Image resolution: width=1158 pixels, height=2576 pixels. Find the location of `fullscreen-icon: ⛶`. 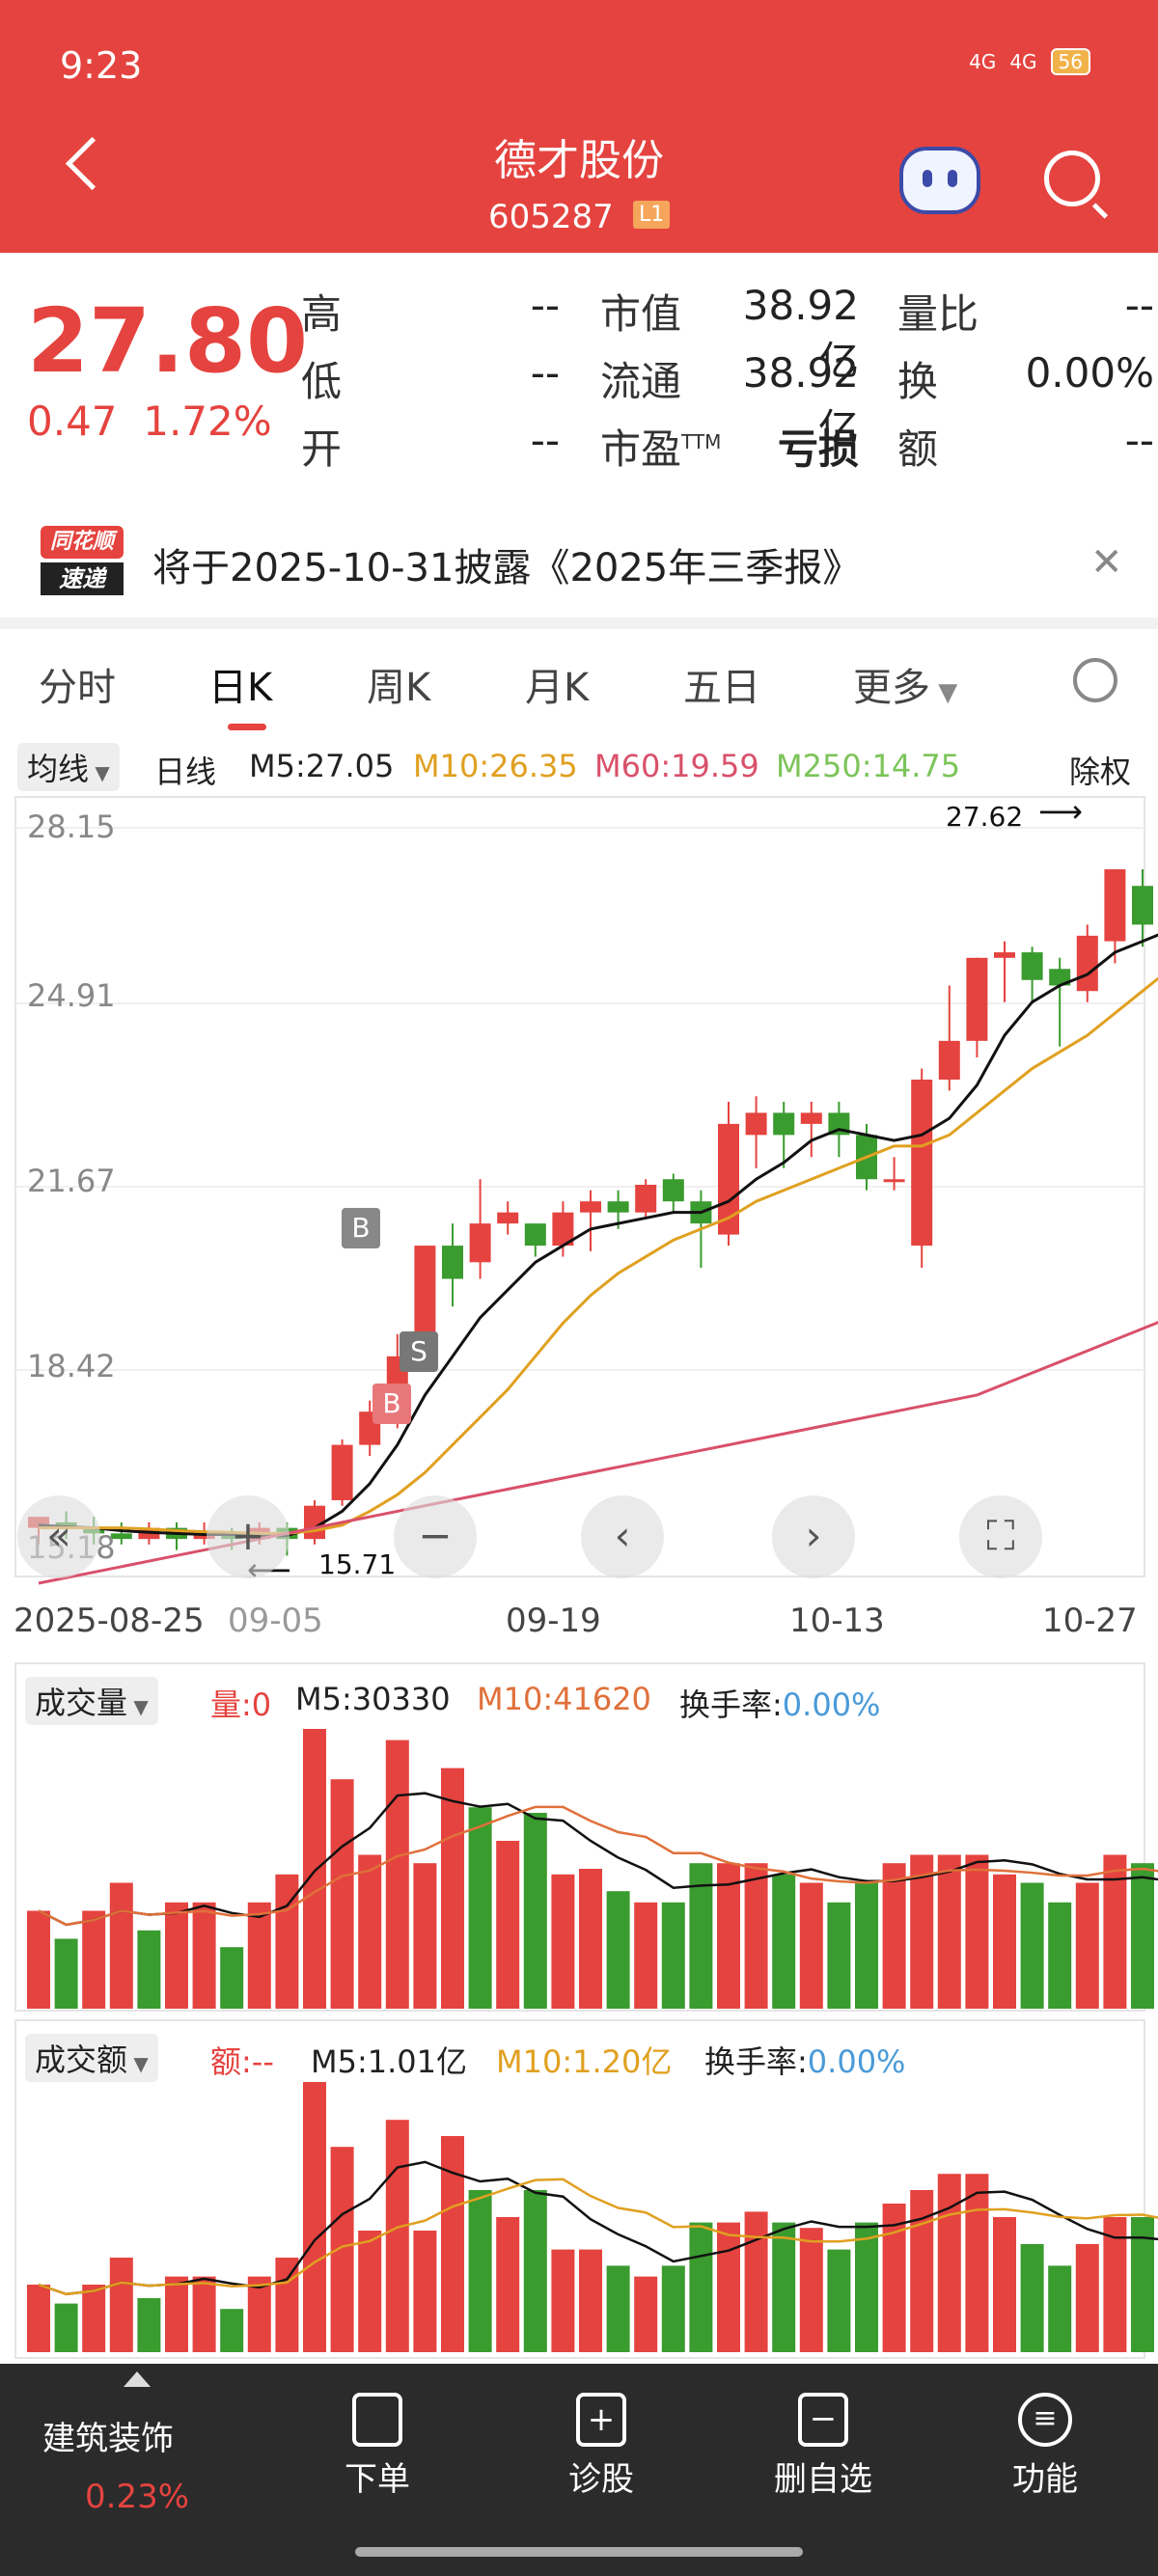

fullscreen-icon: ⛶ is located at coordinates (1000, 1536).